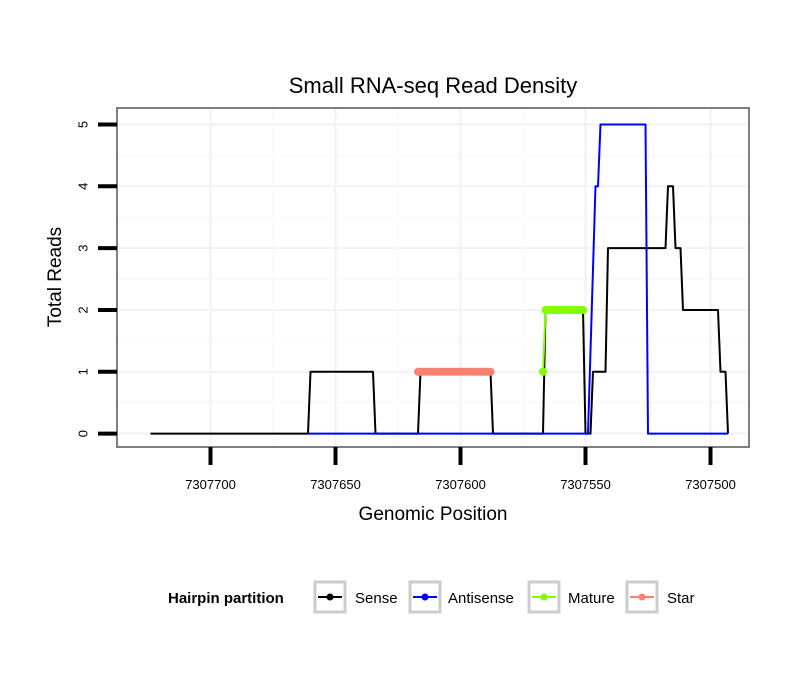 The width and height of the screenshot is (810, 690). Describe the element at coordinates (82, 186) in the screenshot. I see `y-tick-label: 4` at that location.